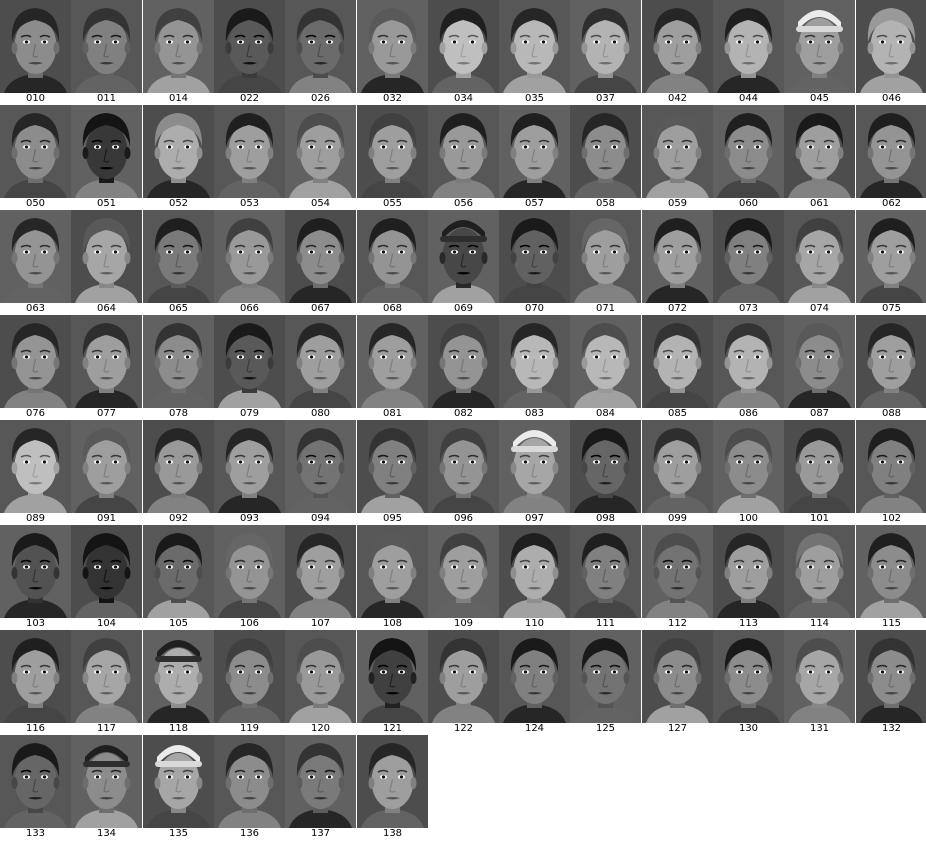 Image resolution: width=926 pixels, height=841 pixels. Describe the element at coordinates (35, 308) in the screenshot. I see `face-id-label: 063` at that location.